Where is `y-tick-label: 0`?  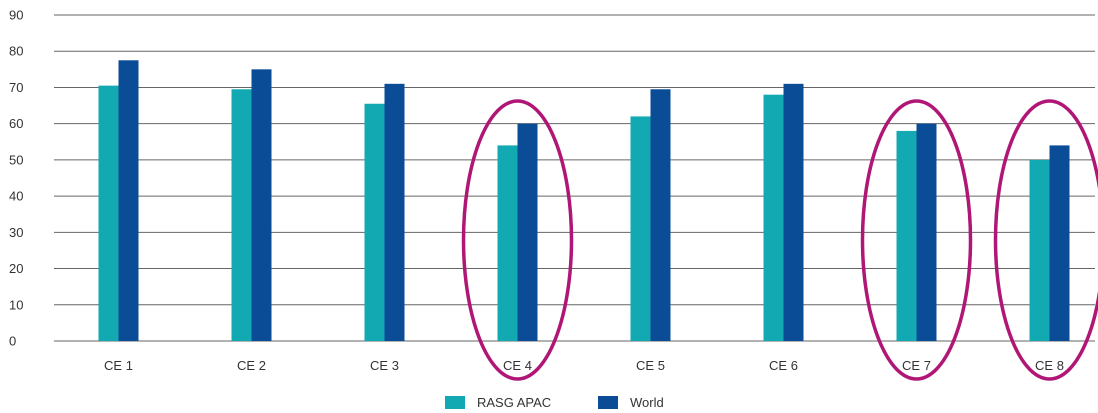 y-tick-label: 0 is located at coordinates (12, 341).